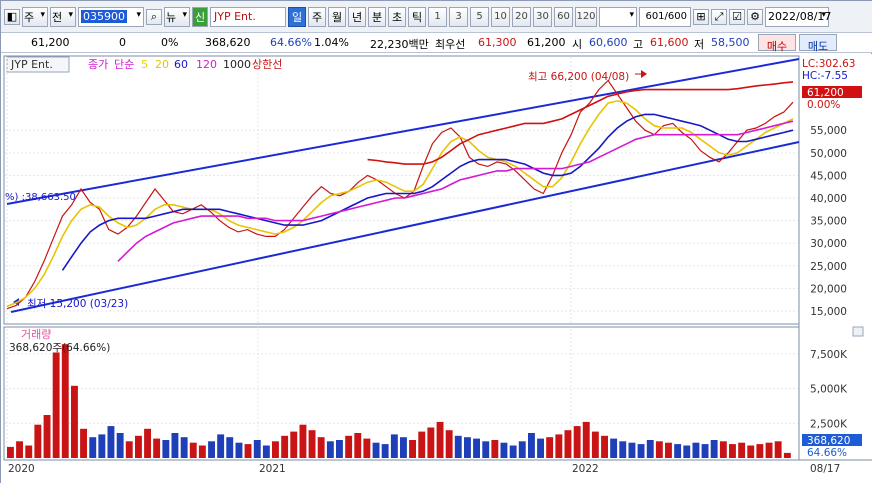 The image size is (872, 483). Describe the element at coordinates (162, 64) in the screenshot. I see `legend-ma-20: 20` at that location.